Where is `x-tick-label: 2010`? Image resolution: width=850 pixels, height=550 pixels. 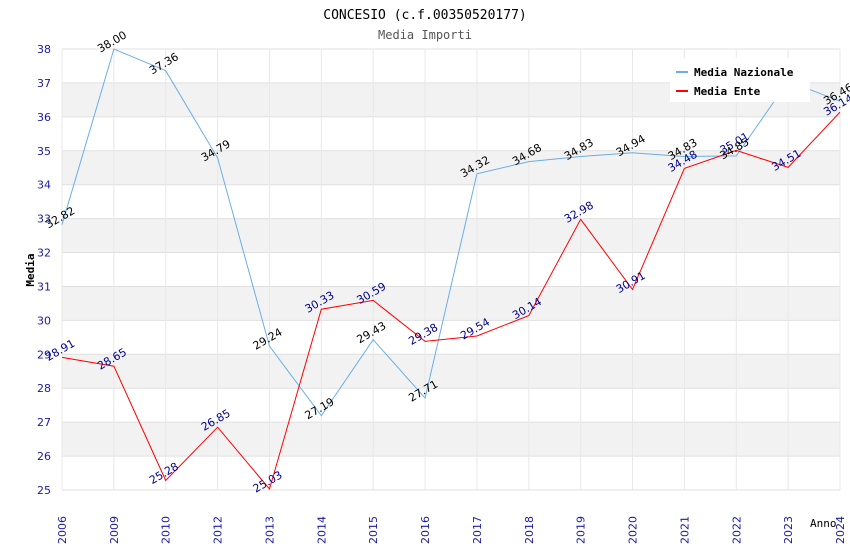 x-tick-label: 2010 is located at coordinates (166, 530).